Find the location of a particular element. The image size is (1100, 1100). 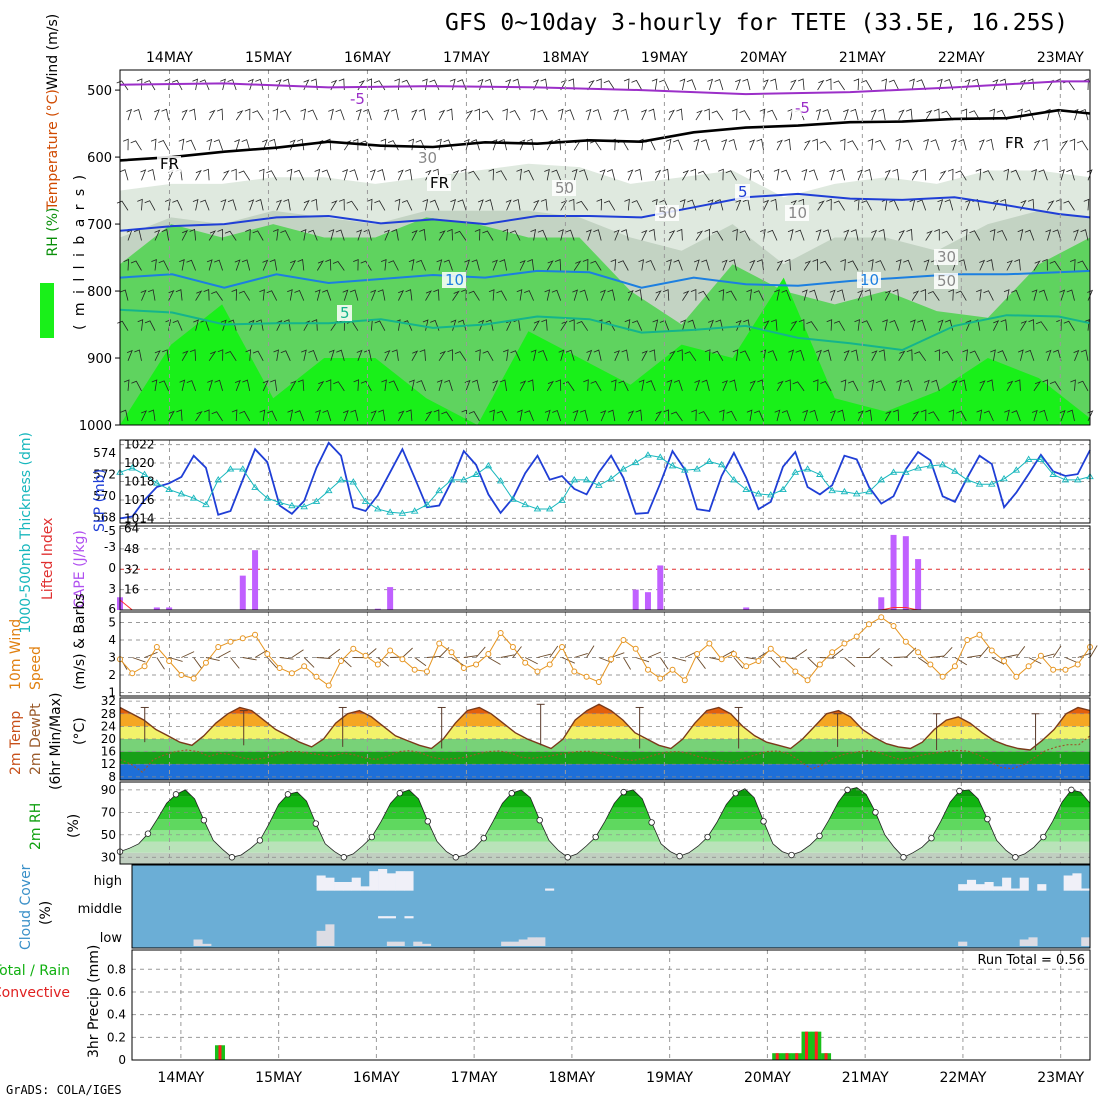

ylabel-temp: 2m DewPt is located at coordinates (36, 739).